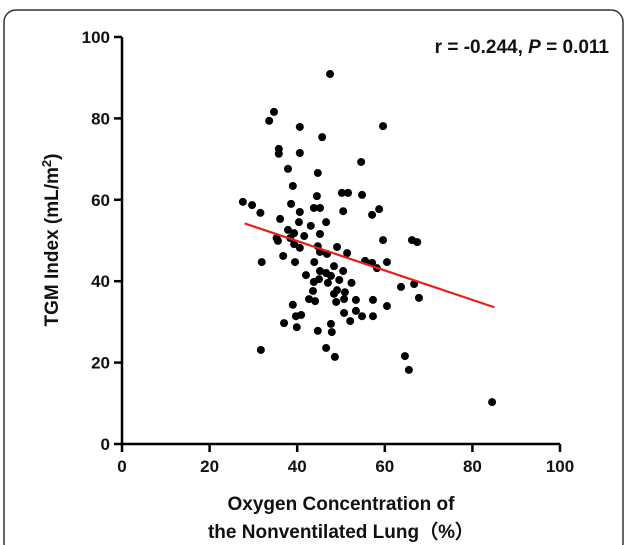 This screenshot has height=545, width=627. Describe the element at coordinates (481, 47) in the screenshot. I see `annotation-part: r = -0.244,` at that location.